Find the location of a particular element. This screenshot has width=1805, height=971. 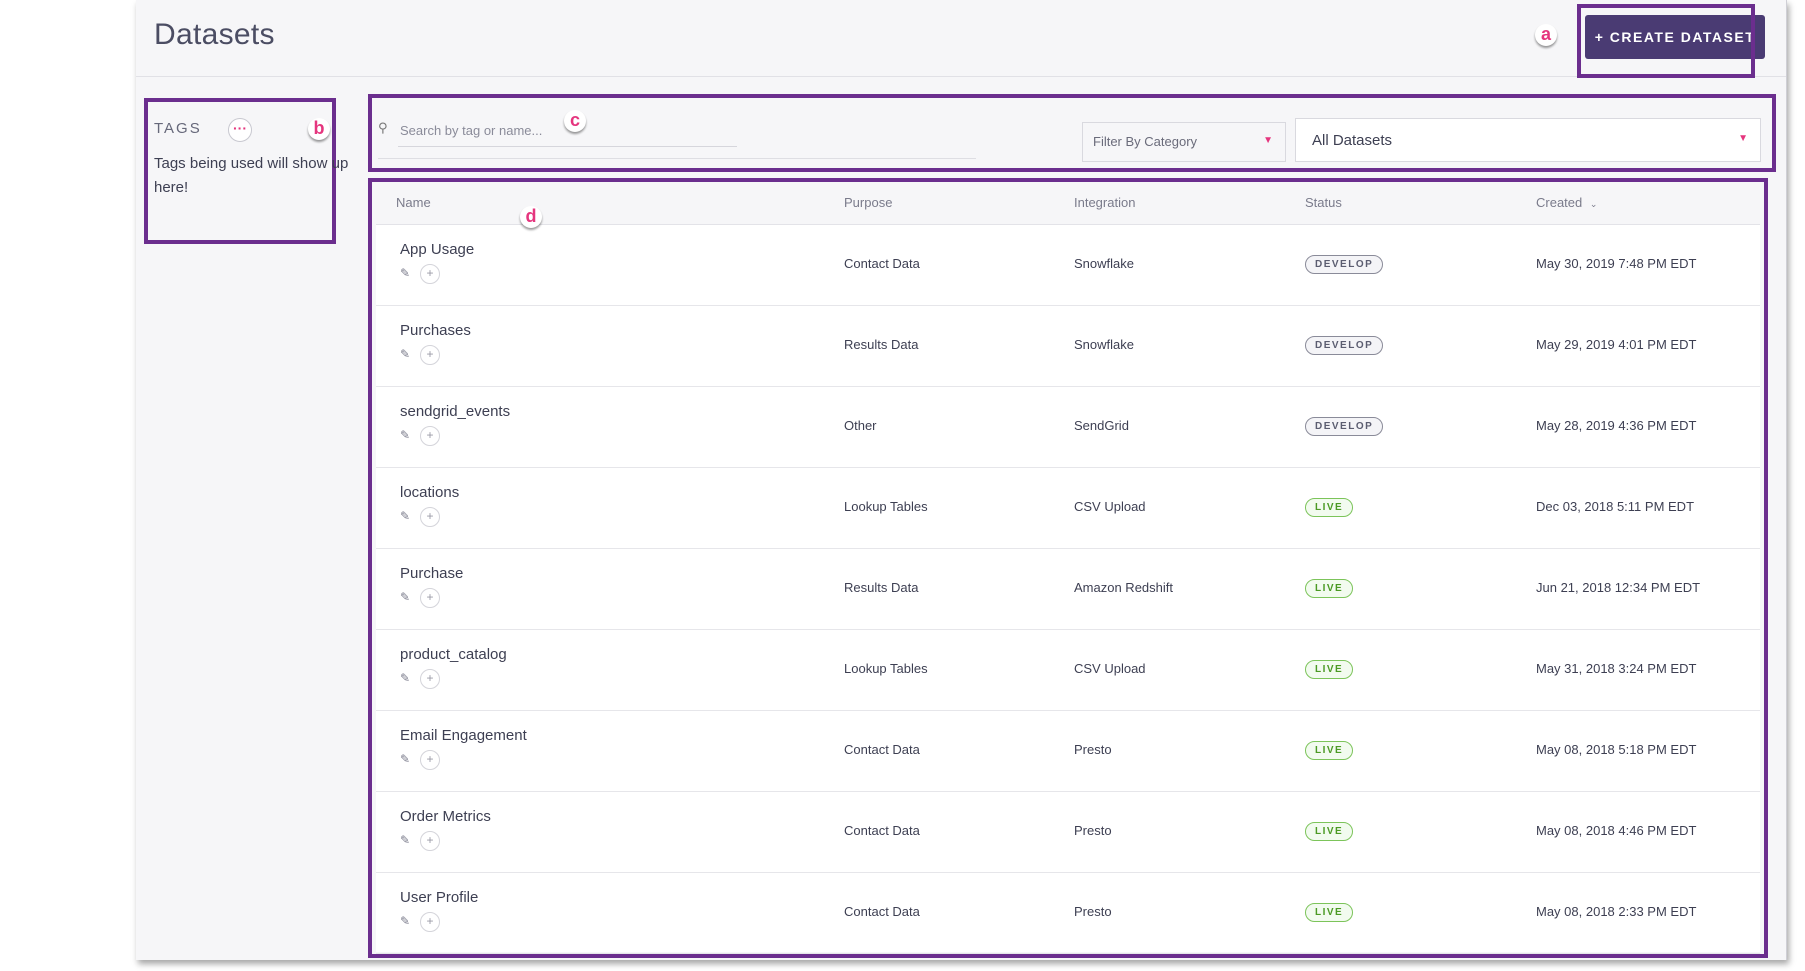

dataset-name-link: Purchases is located at coordinates (435, 330).